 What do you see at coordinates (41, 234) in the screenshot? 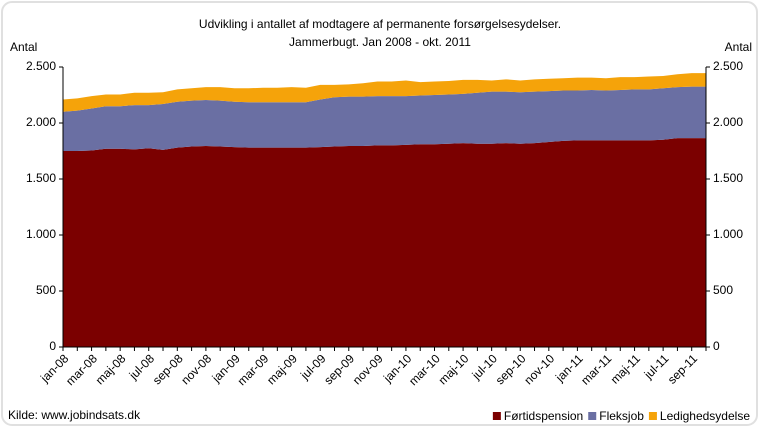
I see `y-tick-label: 1.000` at bounding box center [41, 234].